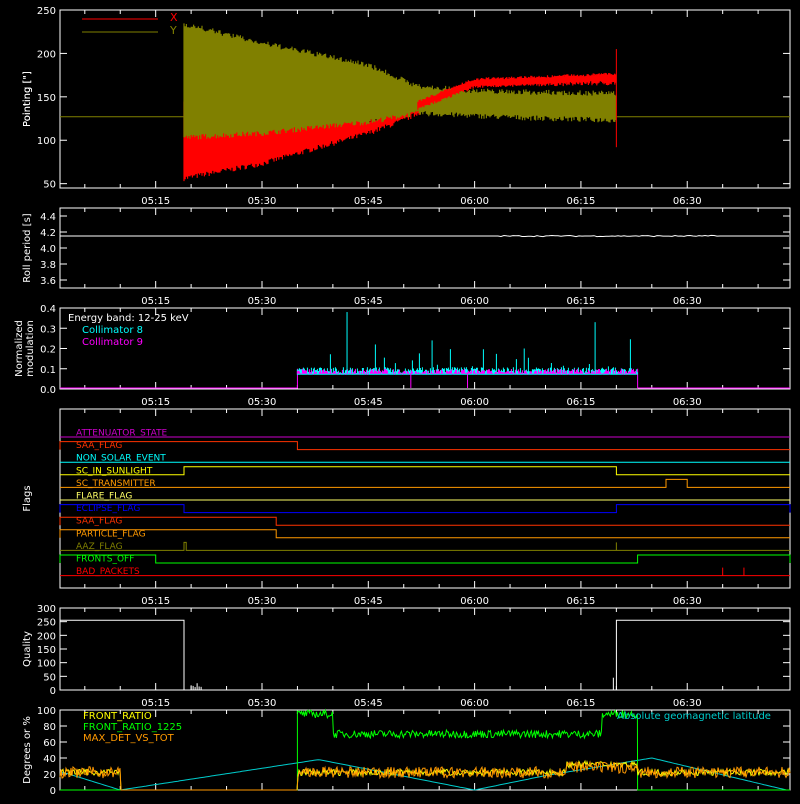 The height and width of the screenshot is (804, 800). Describe the element at coordinates (99, 547) in the screenshot. I see `flag-label: AAZ_FLAG` at that location.